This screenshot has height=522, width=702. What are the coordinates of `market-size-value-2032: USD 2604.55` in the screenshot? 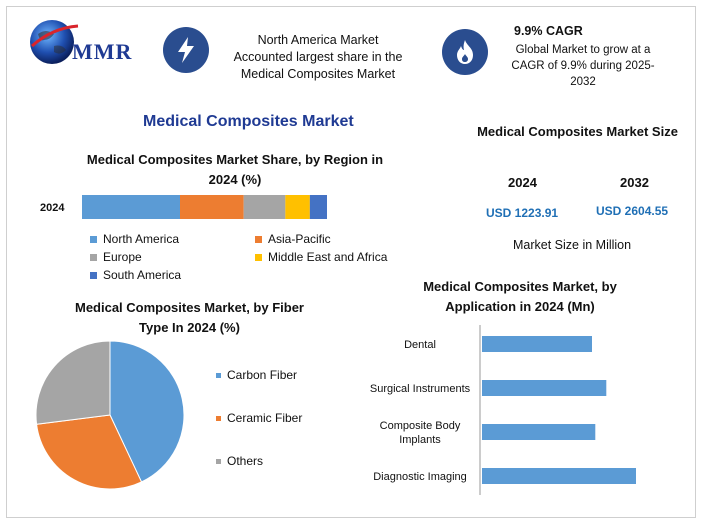 It's located at (632, 211).